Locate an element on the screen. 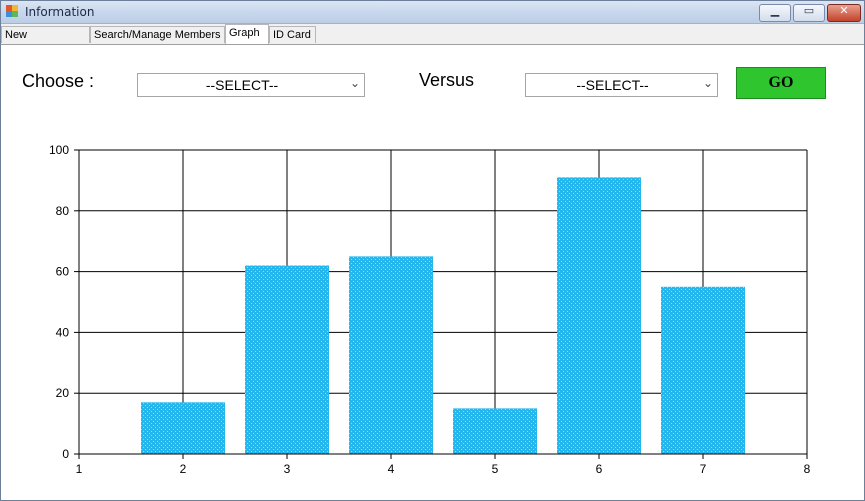 This screenshot has width=865, height=501. minimize-button: ▁ is located at coordinates (775, 13).